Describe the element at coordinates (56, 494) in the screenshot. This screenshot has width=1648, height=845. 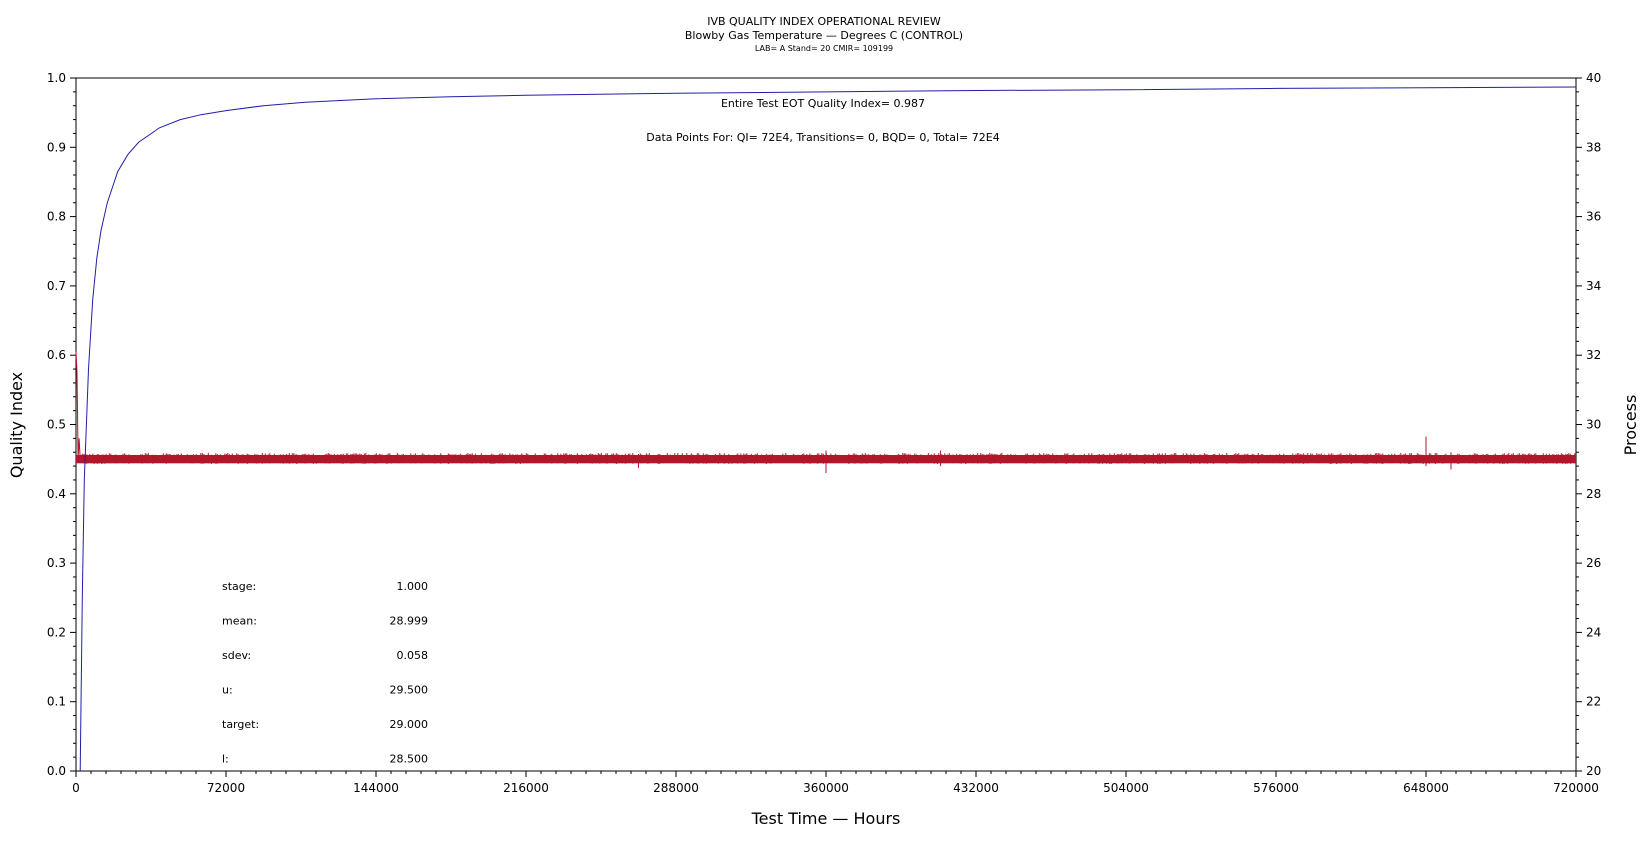
I see `y-left-tick-label: 0.4` at that location.